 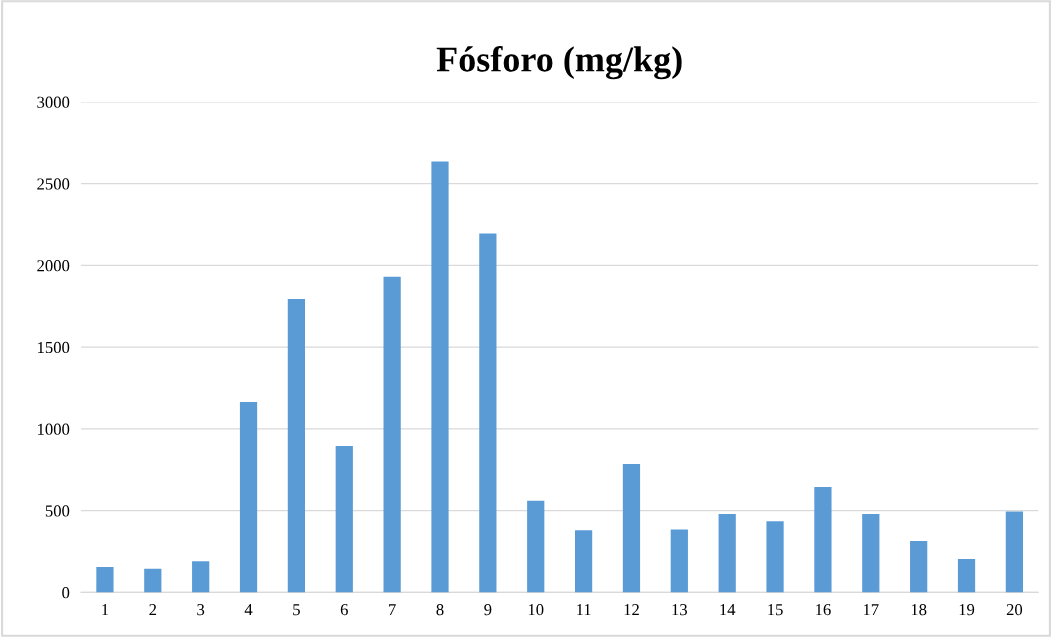 What do you see at coordinates (201, 610) in the screenshot?
I see `x-tick-label: 3` at bounding box center [201, 610].